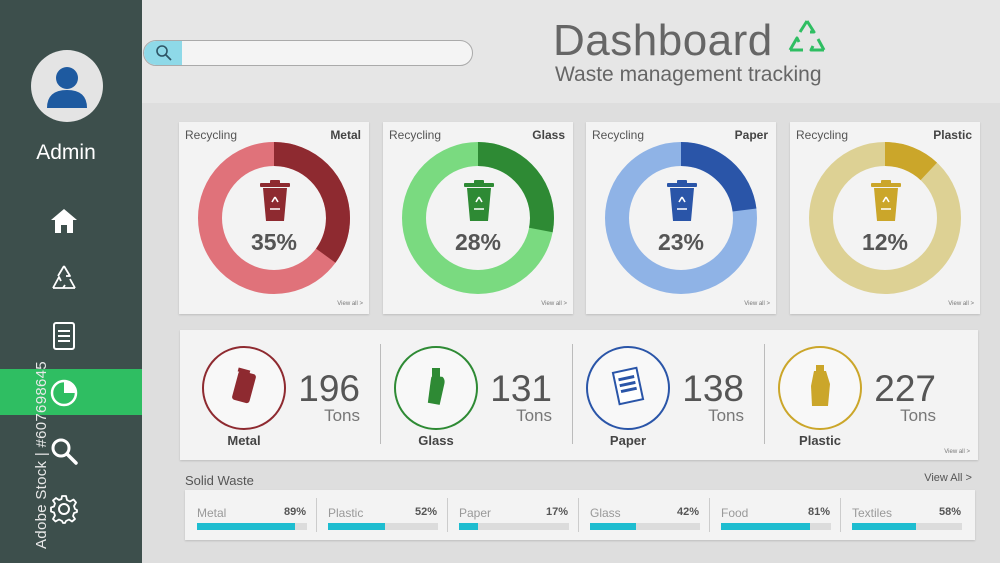 The image size is (1000, 563). What do you see at coordinates (872, 513) in the screenshot?
I see `waste-label: Textiles` at bounding box center [872, 513].